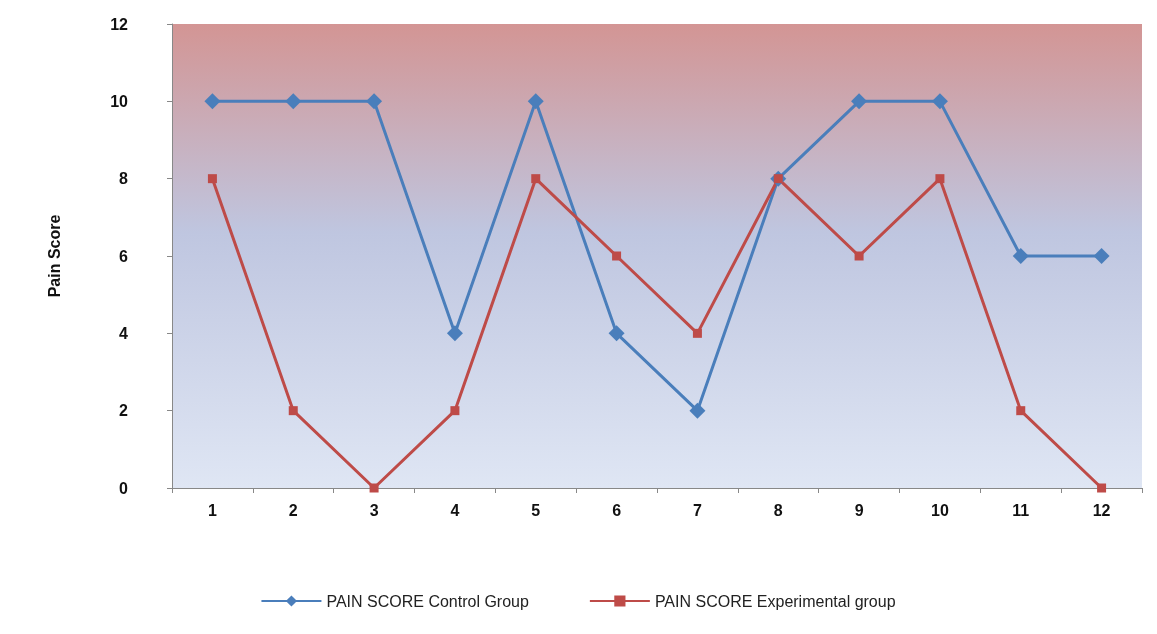  I want to click on y-tick-label: 10, so click(119, 101).